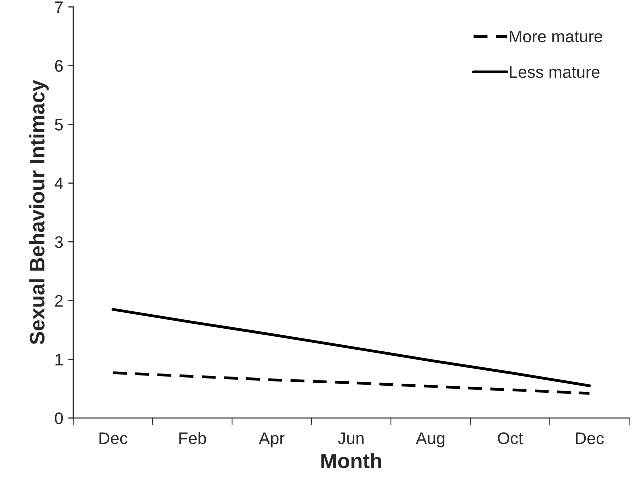 The width and height of the screenshot is (639, 478). Describe the element at coordinates (39, 212) in the screenshot. I see `y-axis-title: Sexual Behaviour Intimacy` at that location.